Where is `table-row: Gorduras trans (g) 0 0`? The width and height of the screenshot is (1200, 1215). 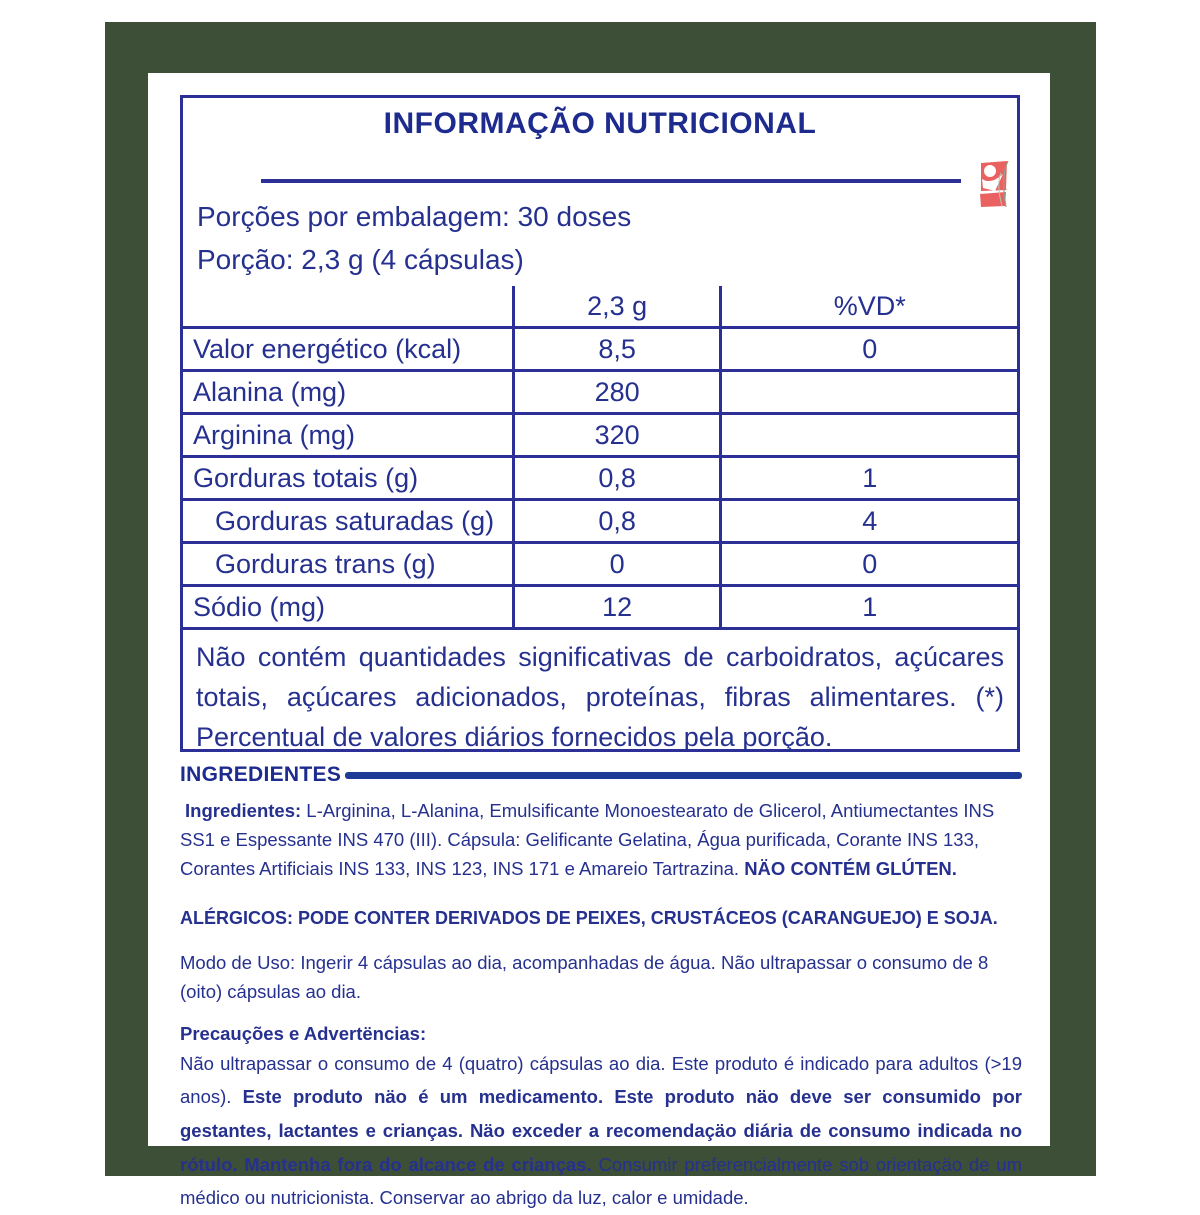 table-row: Gorduras trans (g) 0 0 is located at coordinates (600, 564).